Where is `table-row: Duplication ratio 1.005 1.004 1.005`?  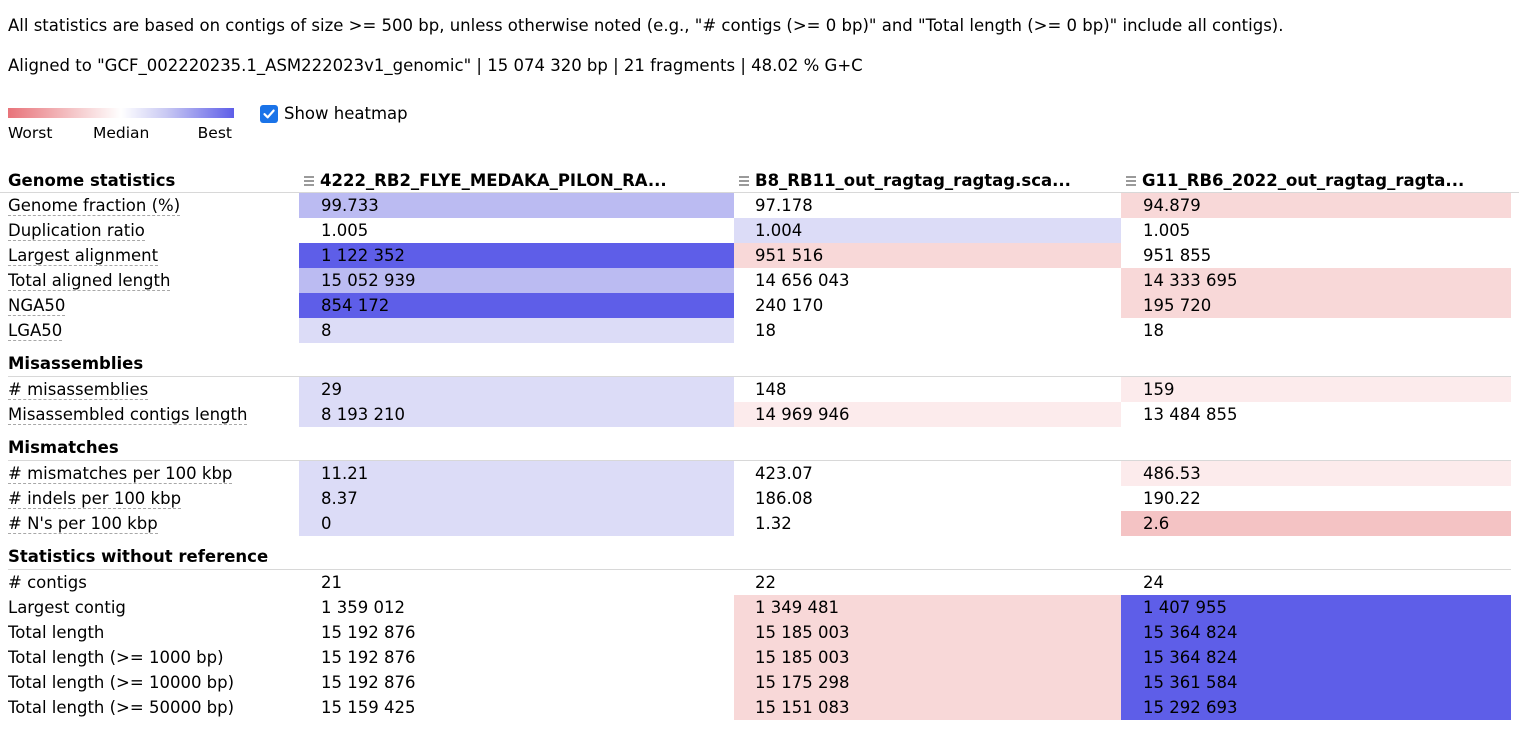
table-row: Duplication ratio 1.005 1.004 1.005 is located at coordinates (759, 230).